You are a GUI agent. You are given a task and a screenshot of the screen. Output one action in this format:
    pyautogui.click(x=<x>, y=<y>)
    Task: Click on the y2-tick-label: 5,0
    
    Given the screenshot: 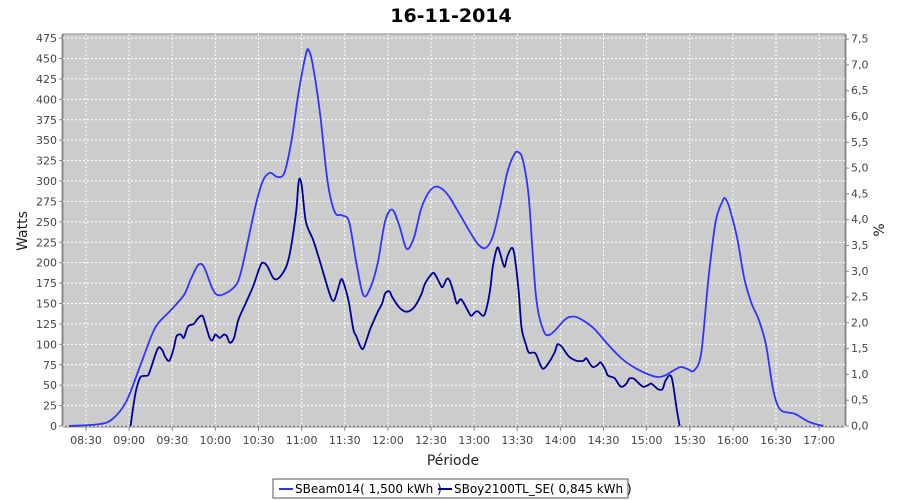 What is the action you would take?
    pyautogui.click(x=860, y=168)
    